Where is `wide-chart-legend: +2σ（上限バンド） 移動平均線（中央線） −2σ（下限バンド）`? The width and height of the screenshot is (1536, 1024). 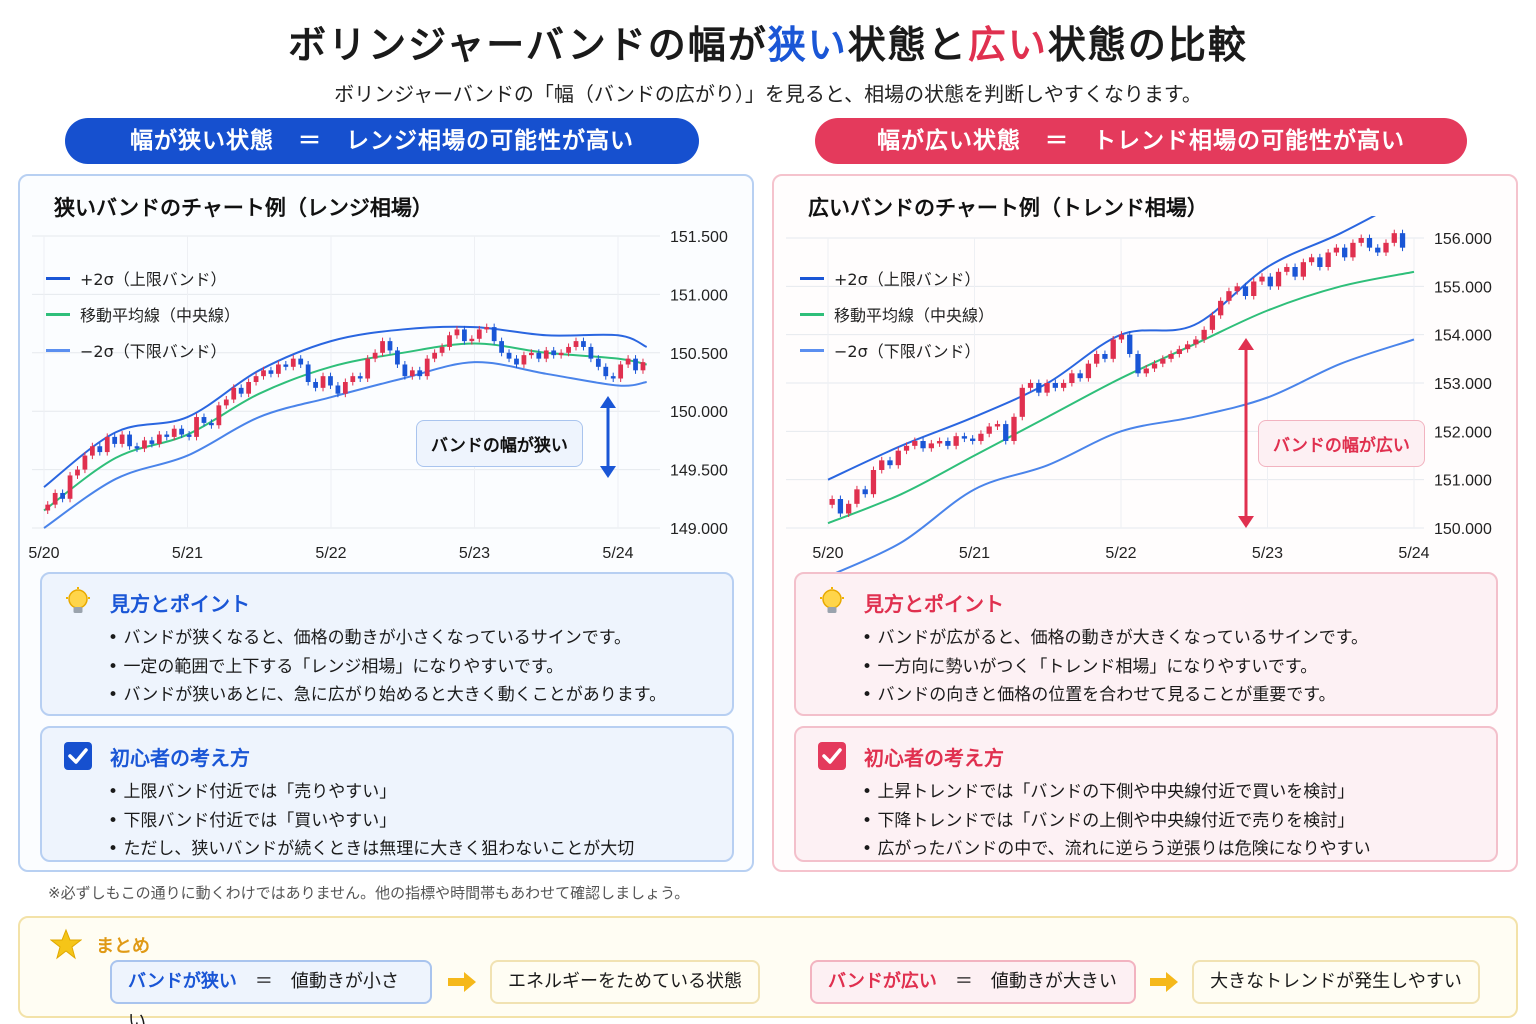
wide-chart-legend: +2σ（上限バンド） 移動平均線（中央線） −2σ（下限バンド） is located at coordinates (897, 314).